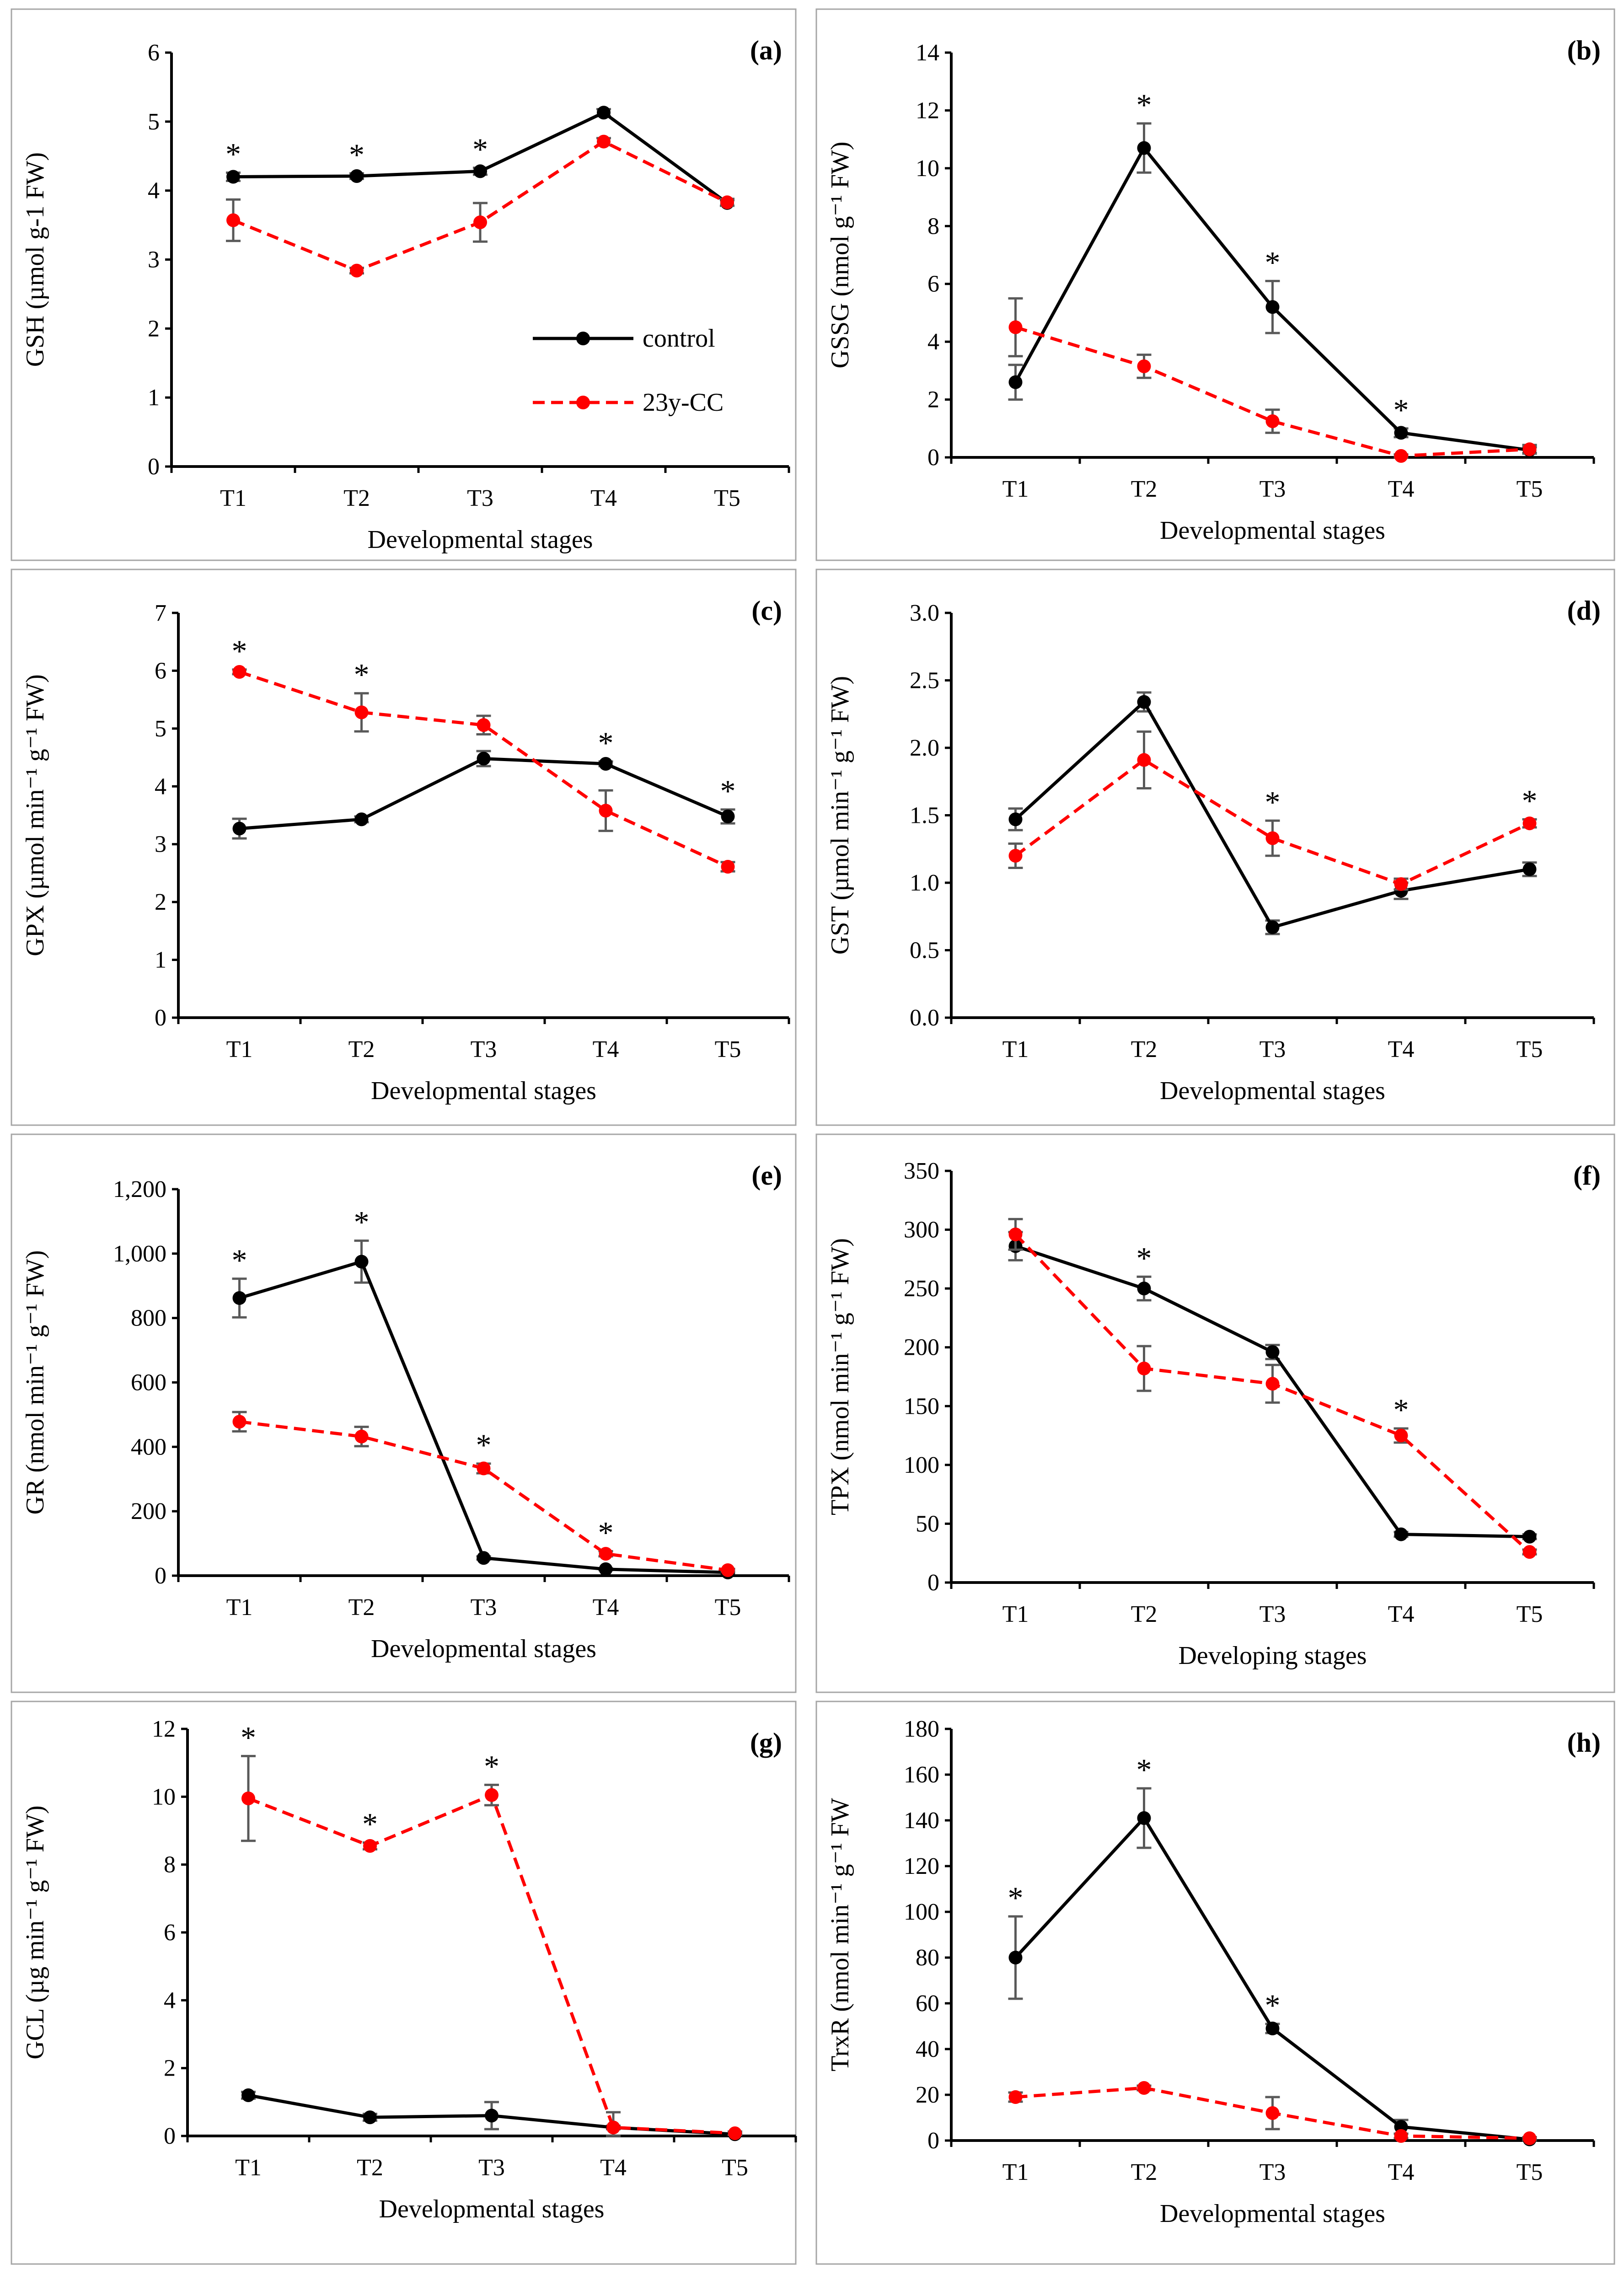 The image size is (1624, 2275). What do you see at coordinates (1272, 289) in the screenshot?
I see `series-control` at bounding box center [1272, 289].